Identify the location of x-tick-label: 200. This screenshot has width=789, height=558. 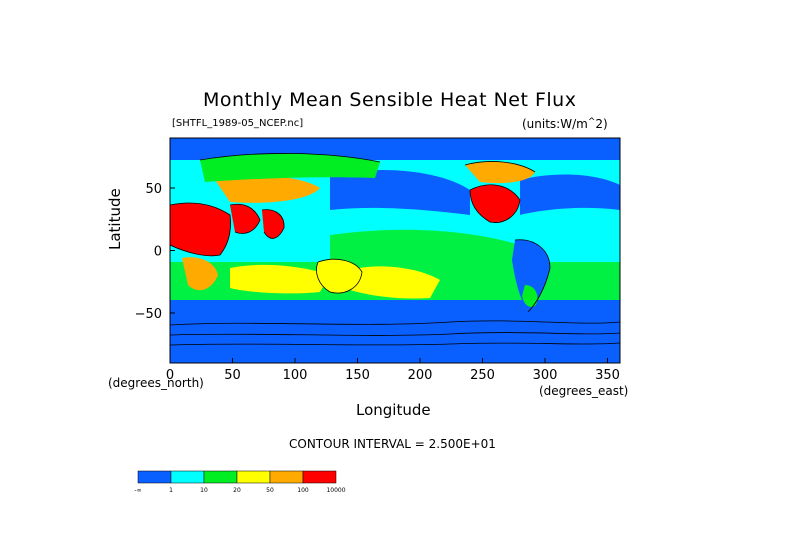
(420, 375).